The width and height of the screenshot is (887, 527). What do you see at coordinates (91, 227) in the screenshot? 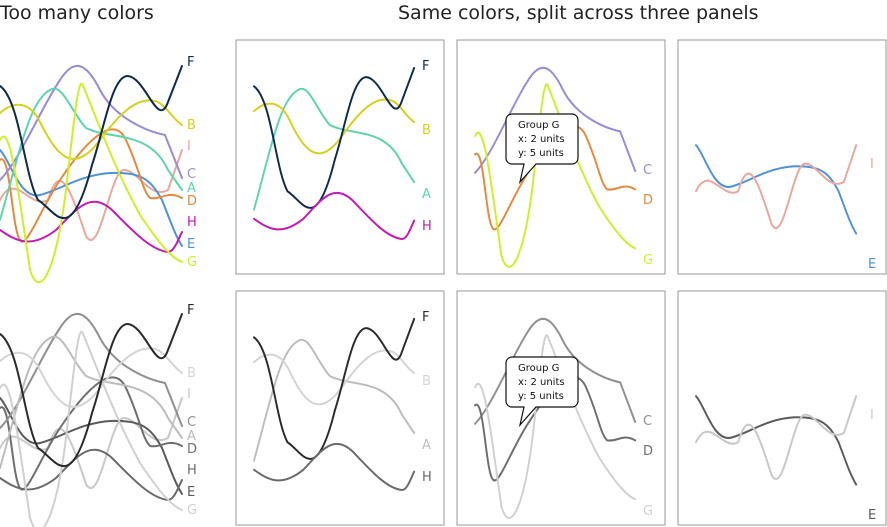
I see `overview-color-line-H` at bounding box center [91, 227].